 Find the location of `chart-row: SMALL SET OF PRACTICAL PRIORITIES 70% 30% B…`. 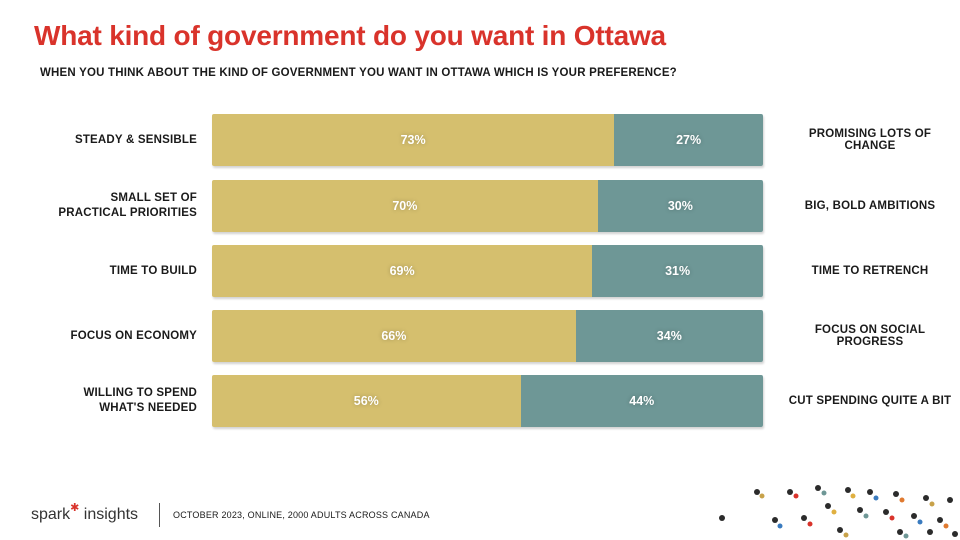

chart-row: SMALL SET OF PRACTICAL PRIORITIES 70% 30% B… is located at coordinates (480, 206).